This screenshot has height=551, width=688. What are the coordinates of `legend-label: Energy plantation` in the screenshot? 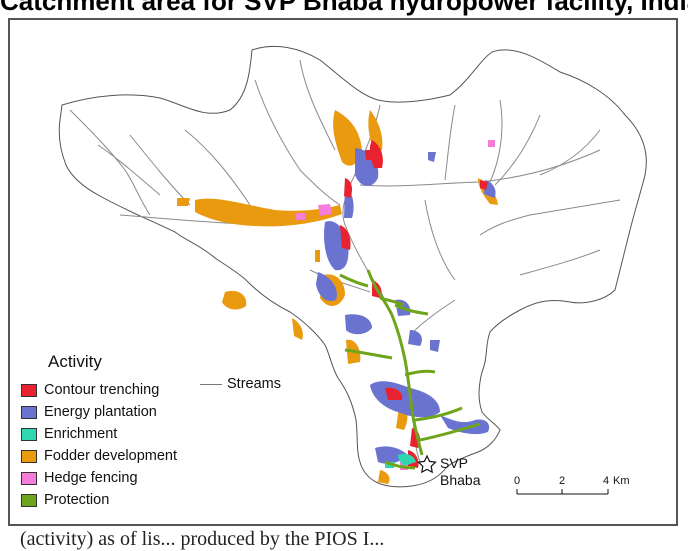 It's located at (100, 412).